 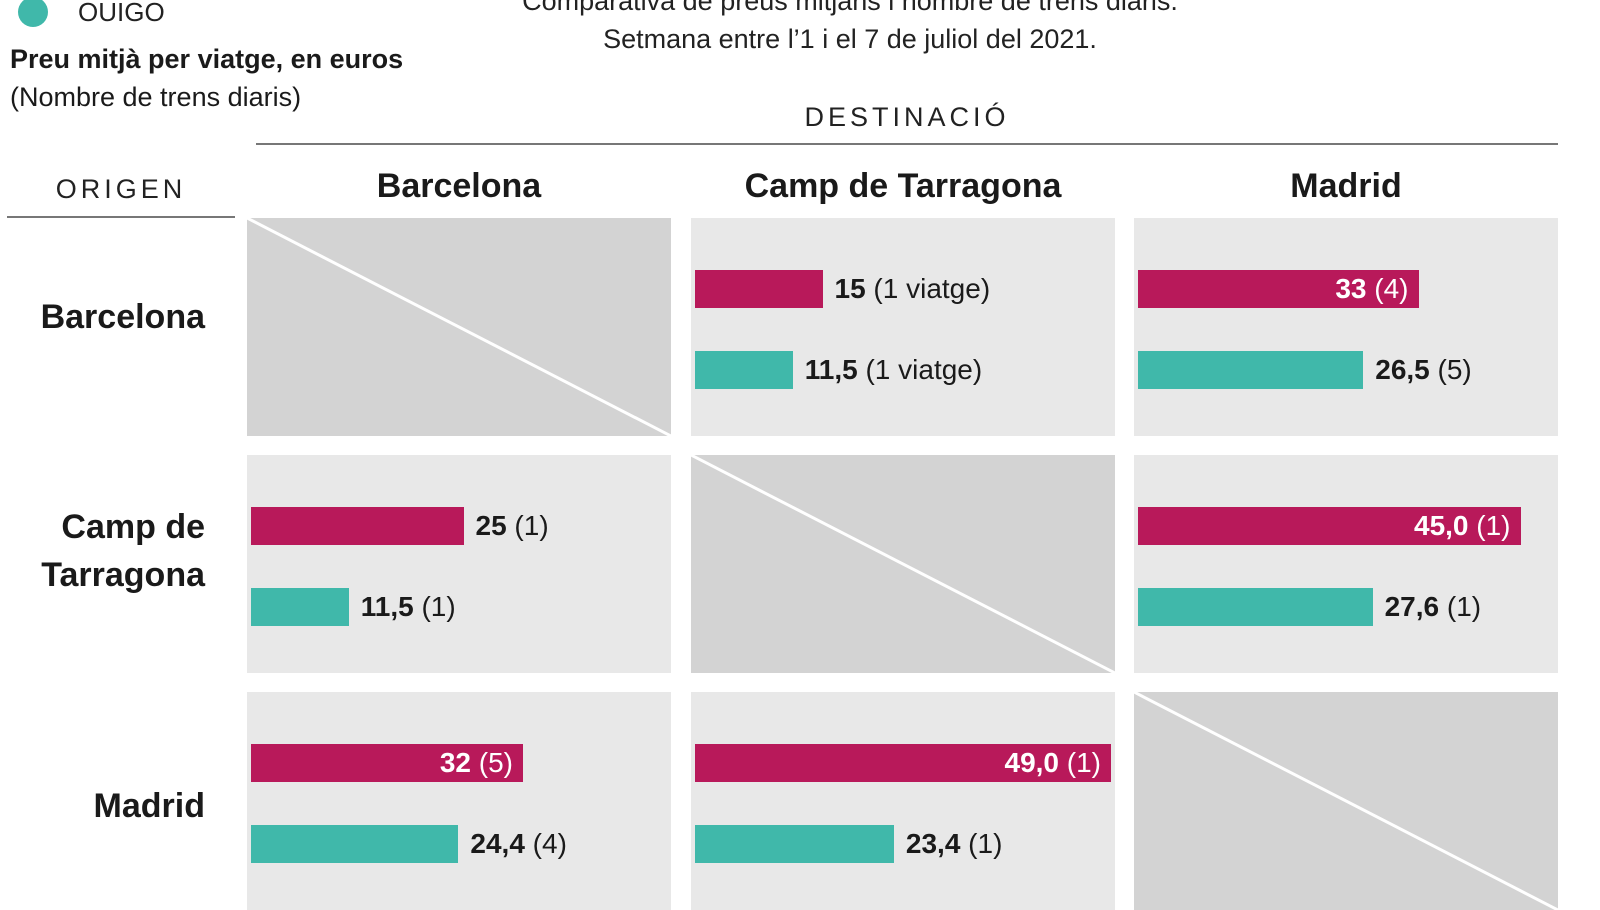 What do you see at coordinates (850, 288) in the screenshot?
I see `bar-value-label: 15` at bounding box center [850, 288].